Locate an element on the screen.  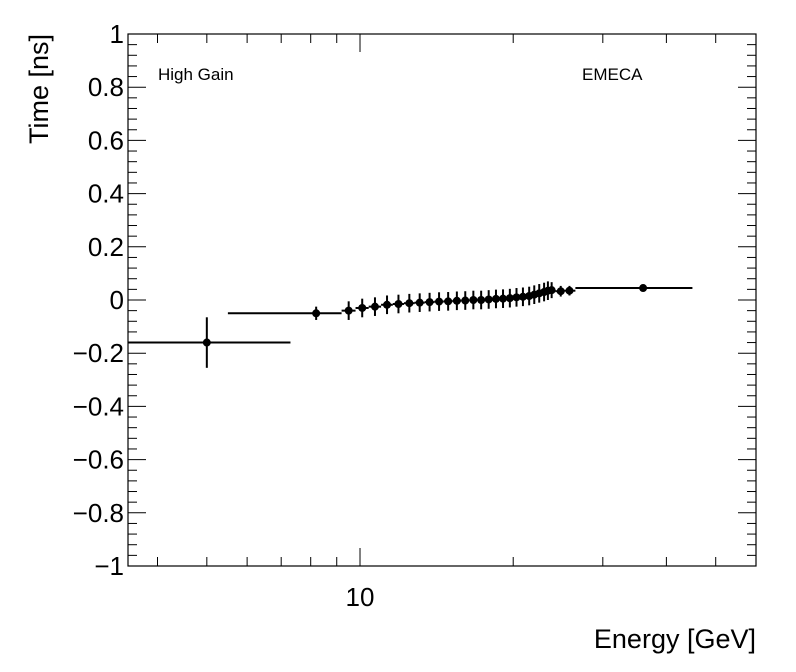
y-tick-label: 0 is located at coordinates (117, 300).